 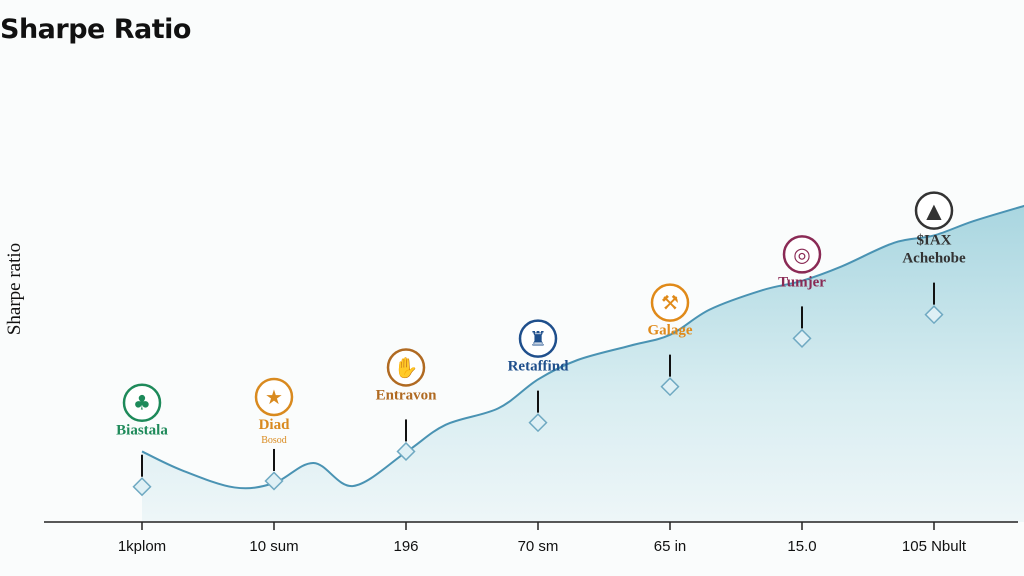 I want to click on x-tick-label: 105 Nbult, so click(x=934, y=546).